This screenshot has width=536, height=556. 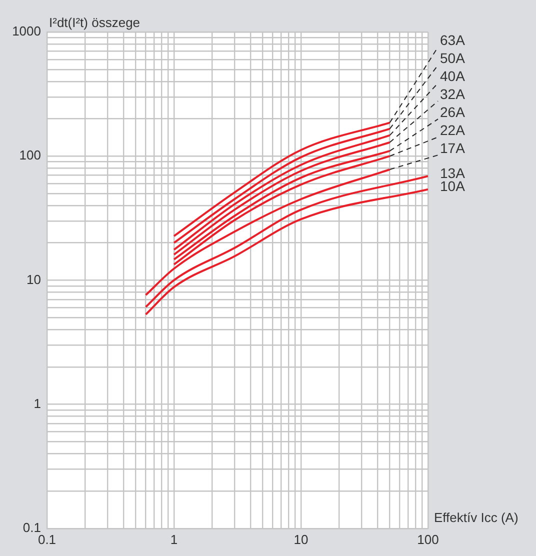 I want to click on text: 17A, so click(x=453, y=148).